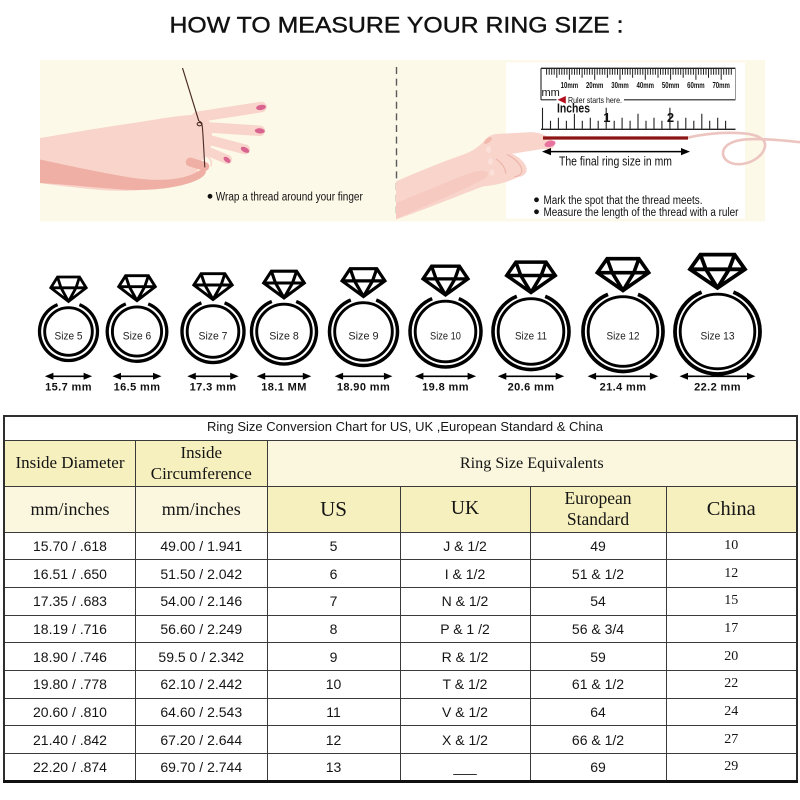  Describe the element at coordinates (570, 85) in the screenshot. I see `svg-text: 10mm` at that location.